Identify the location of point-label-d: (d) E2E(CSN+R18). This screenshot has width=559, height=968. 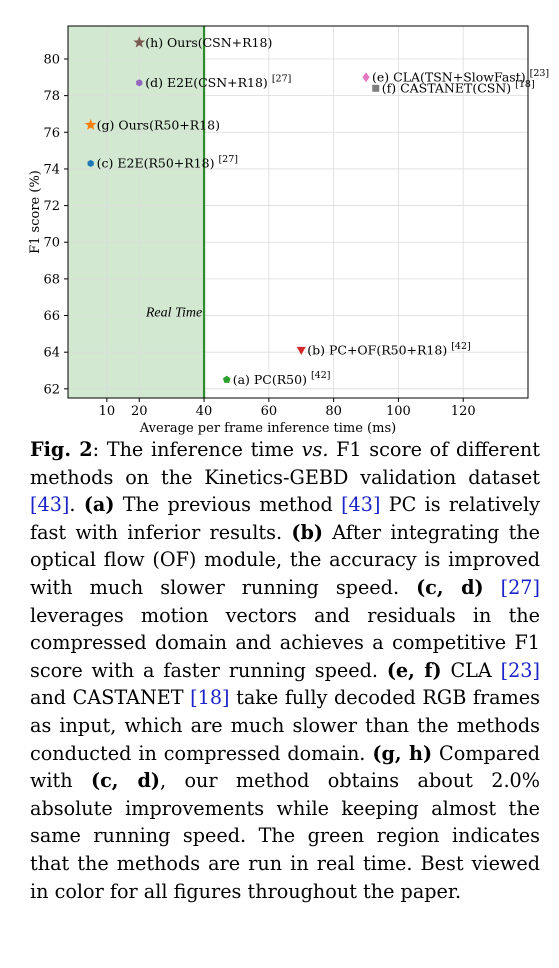
(206, 82).